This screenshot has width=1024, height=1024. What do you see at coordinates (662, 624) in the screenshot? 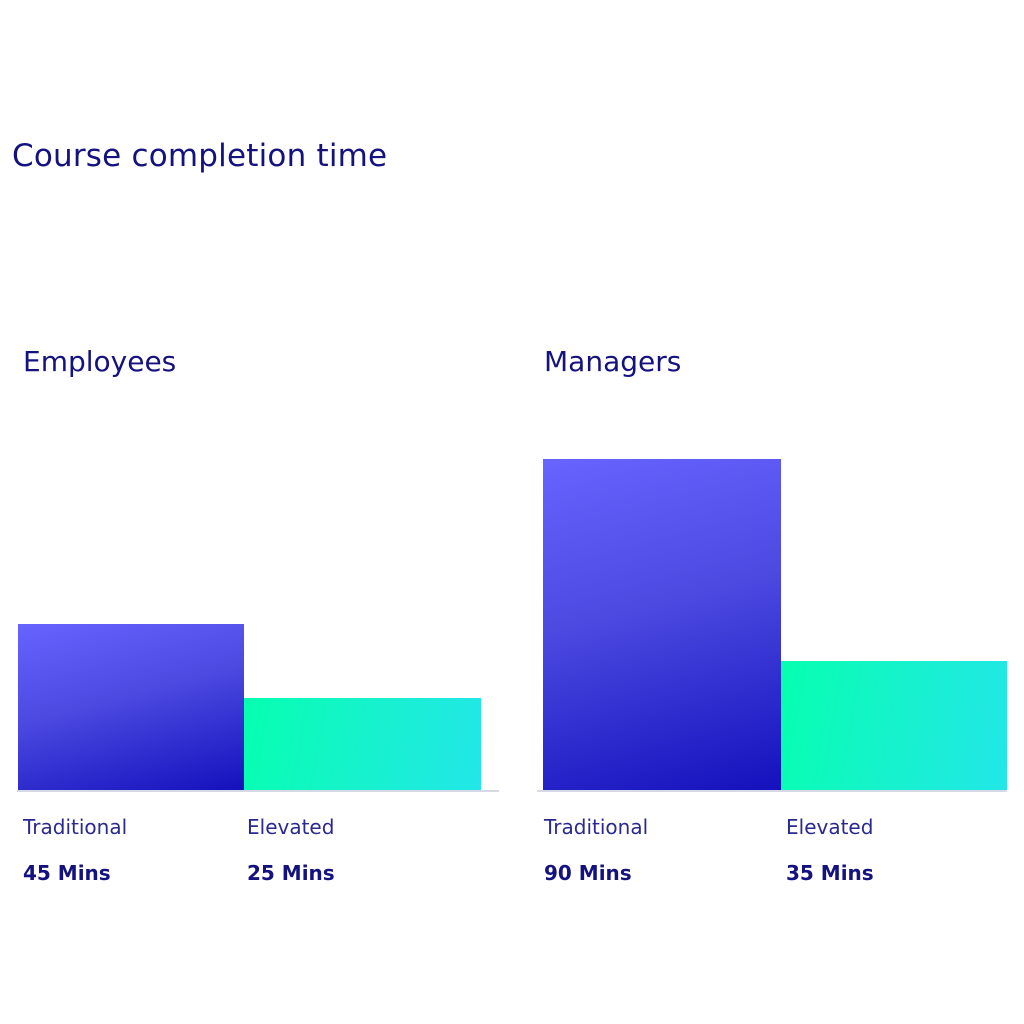
I see `managers-traditional-bar` at bounding box center [662, 624].